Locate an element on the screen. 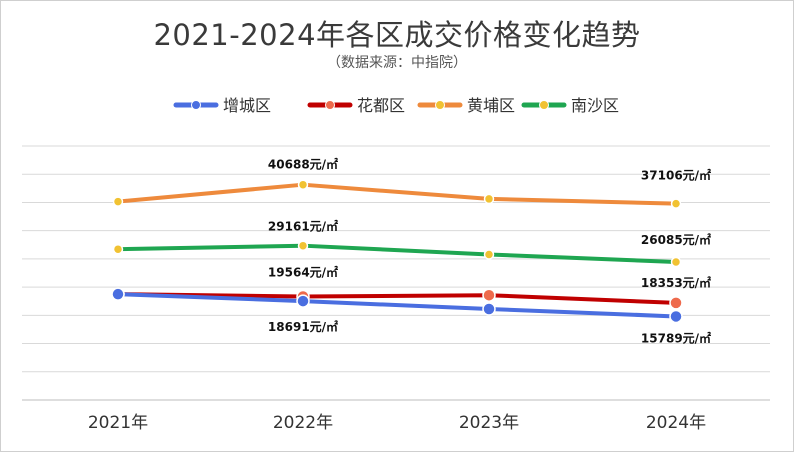 This screenshot has width=794, height=452. data-label: 19564元/㎡ is located at coordinates (303, 271).